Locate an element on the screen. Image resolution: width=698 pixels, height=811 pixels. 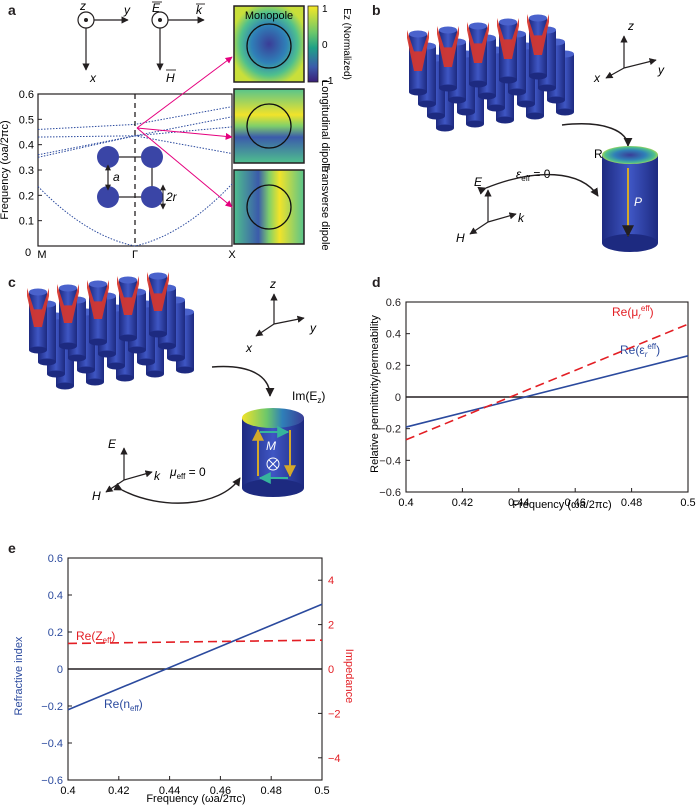
panel-label-e: e is located at coordinates (12, 548).